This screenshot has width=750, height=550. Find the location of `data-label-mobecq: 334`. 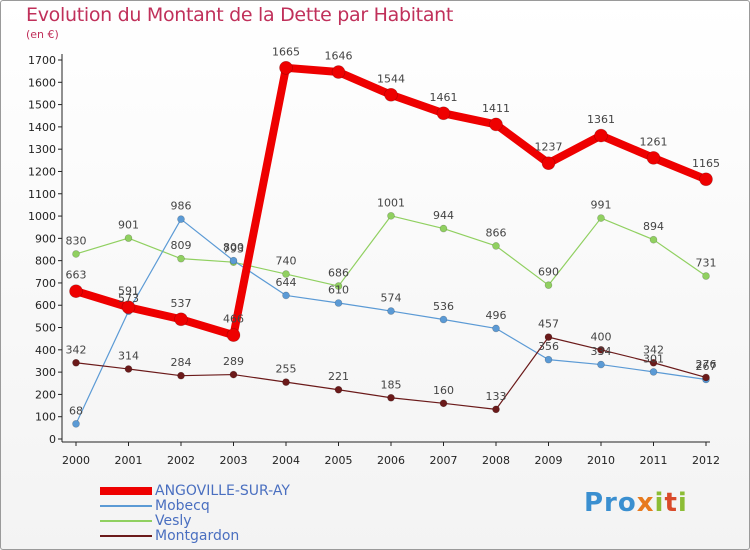

data-label-mobecq: 334 is located at coordinates (601, 351).